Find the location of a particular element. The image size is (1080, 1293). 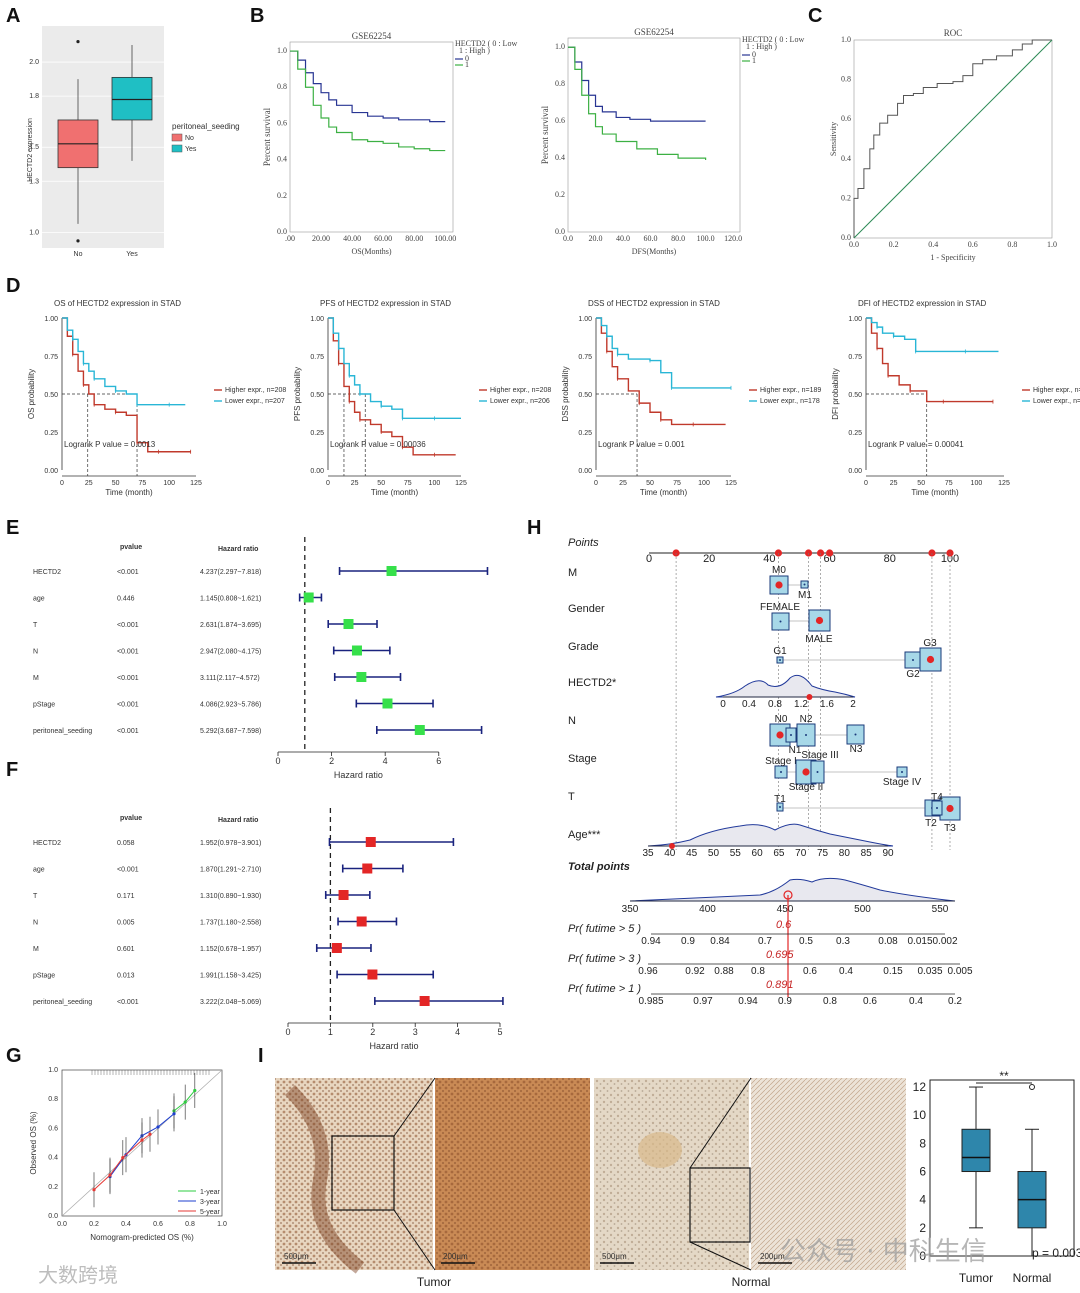

km-pvalue: Logrank P value = 0.00041 is located at coordinates (916, 444).